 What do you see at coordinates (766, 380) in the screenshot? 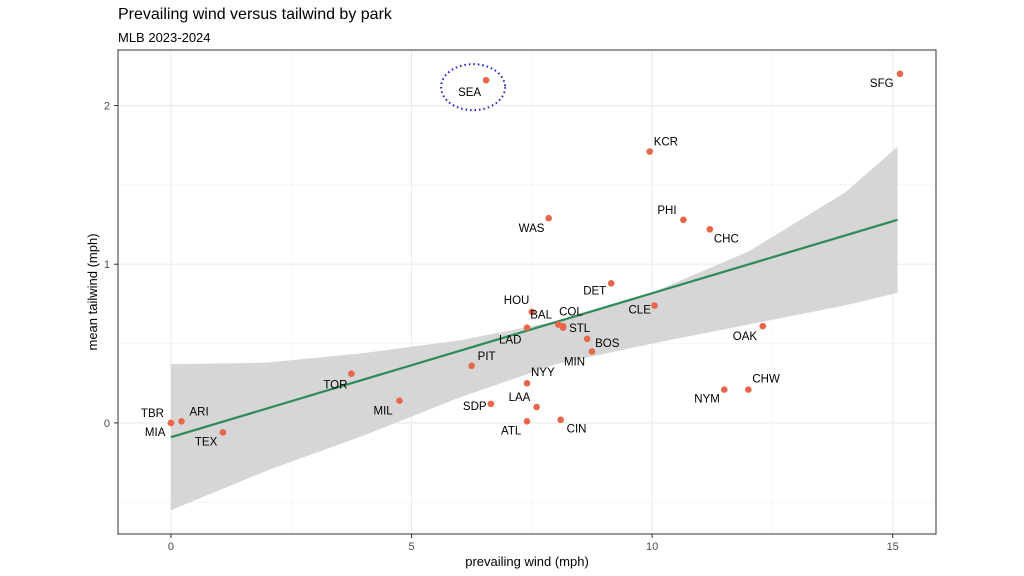
I see `point-label-chw: CHW` at bounding box center [766, 380].